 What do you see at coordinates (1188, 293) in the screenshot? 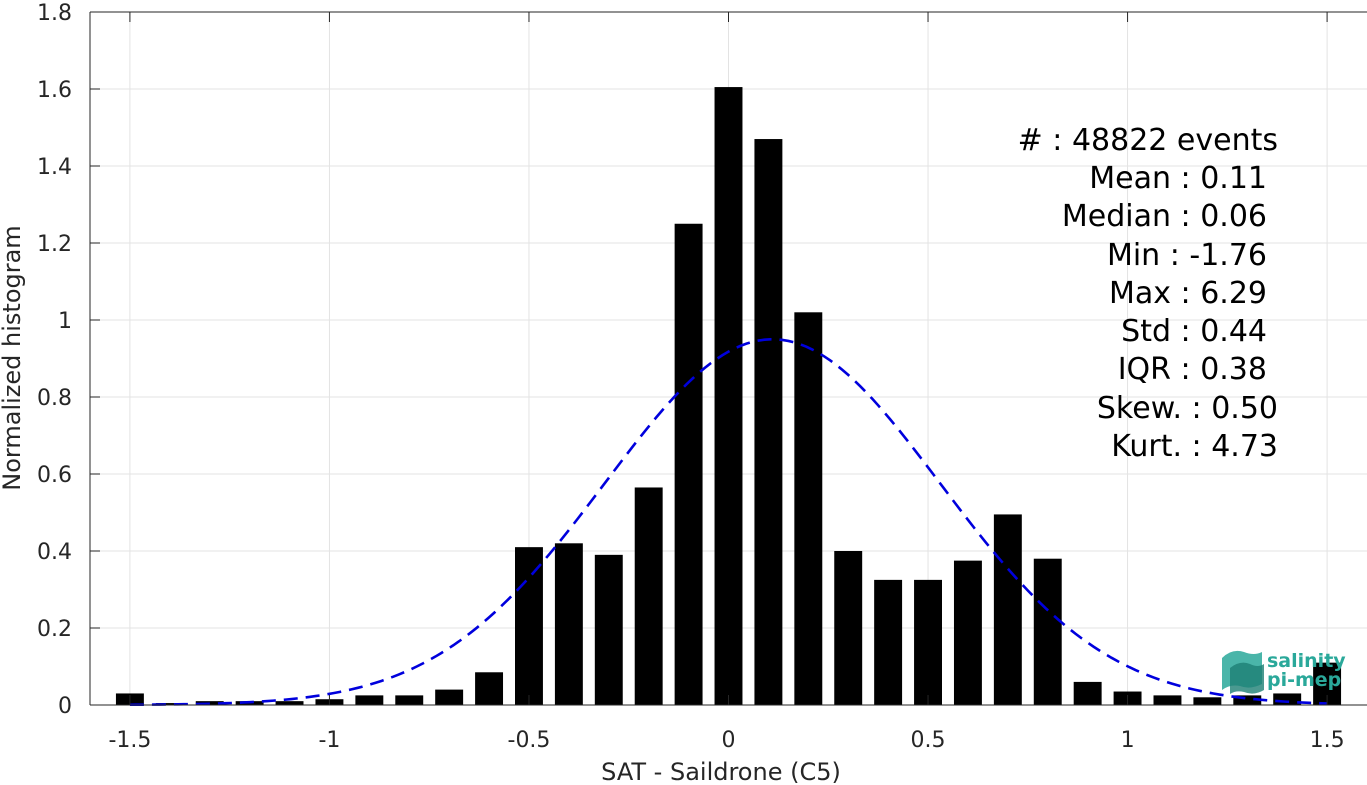
I see `stat-max: Max : 6.29` at bounding box center [1188, 293].